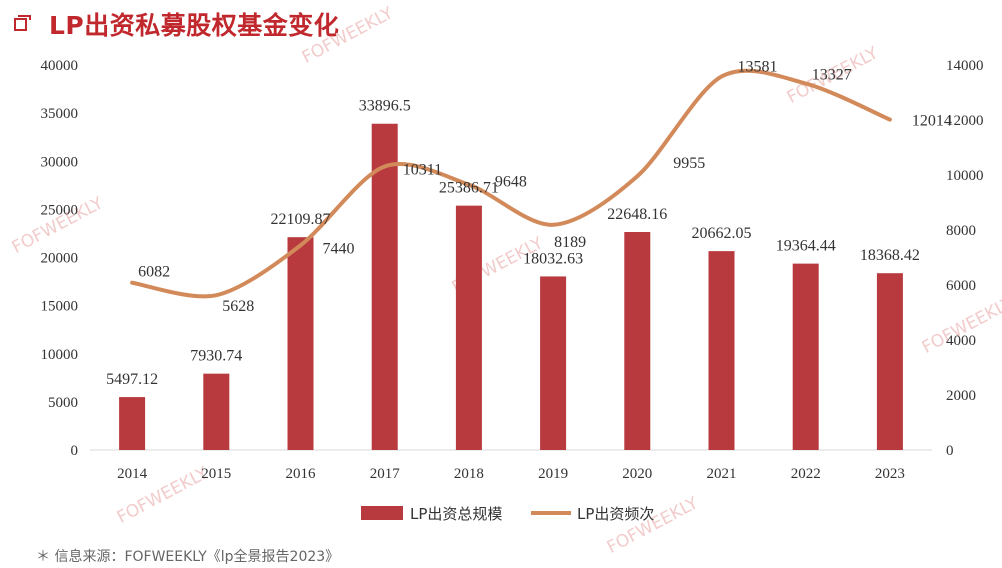 This screenshot has height=568, width=1002. Describe the element at coordinates (637, 214) in the screenshot. I see `bar-value-label: 22648.16` at that location.